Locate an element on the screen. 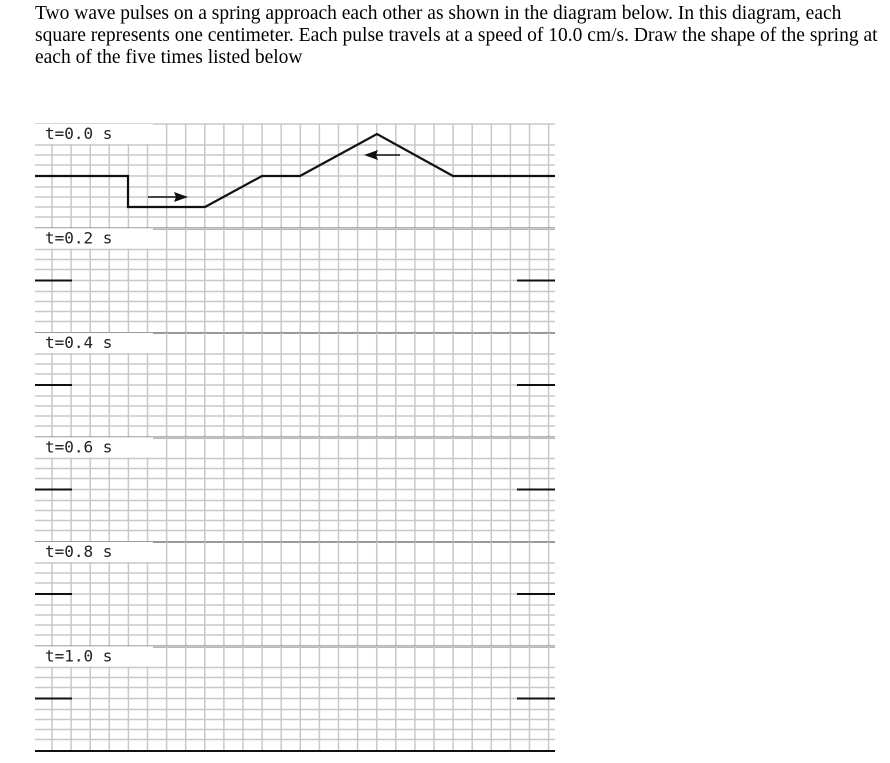  time-panel: t=1.0 s is located at coordinates (295, 698).